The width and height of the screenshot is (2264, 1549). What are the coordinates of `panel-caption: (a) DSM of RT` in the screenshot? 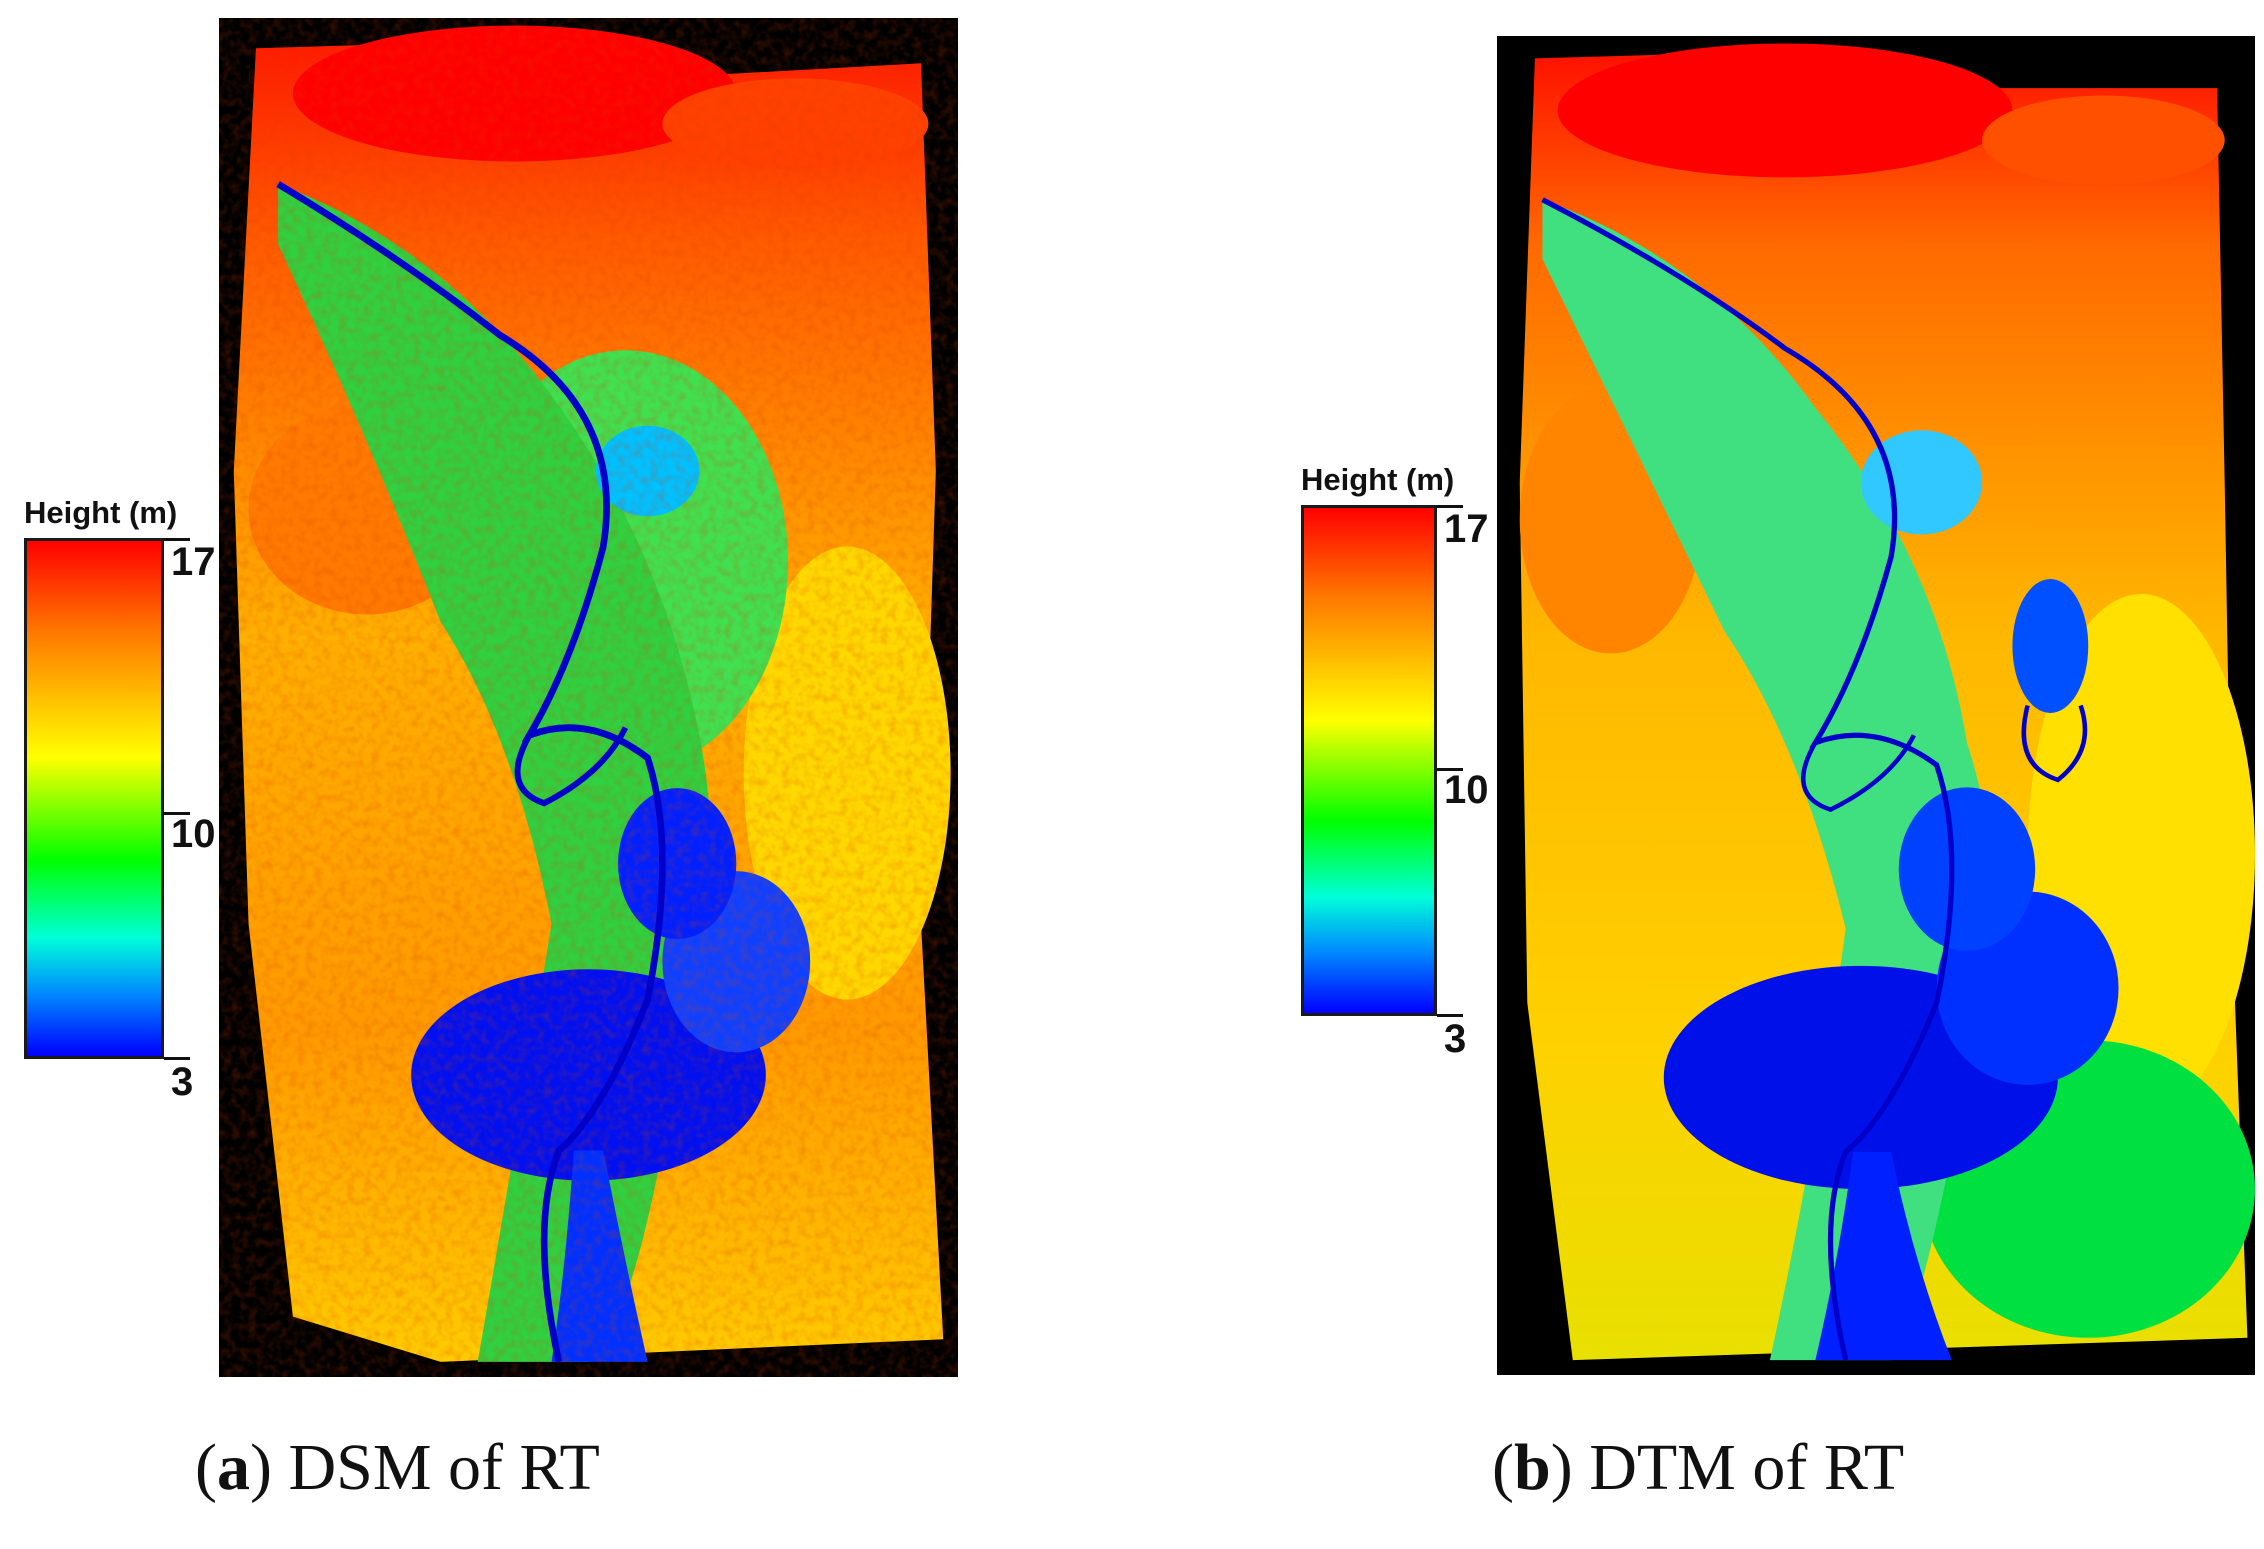 It's located at (397, 1467).